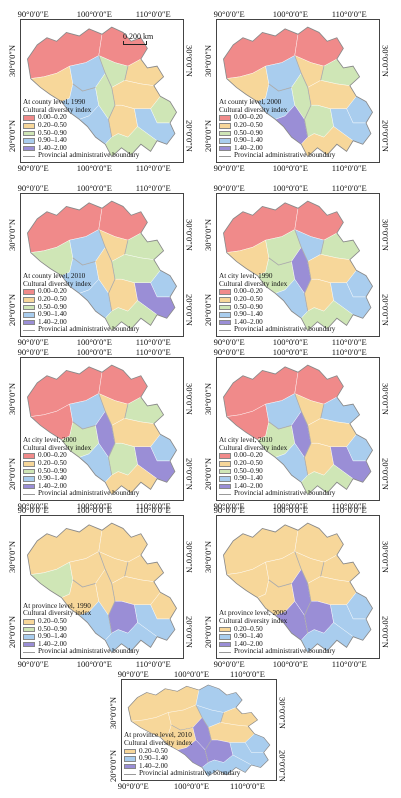  Describe the element at coordinates (250, 102) in the screenshot. I see `legend-level-title: At county level, 2000` at that location.